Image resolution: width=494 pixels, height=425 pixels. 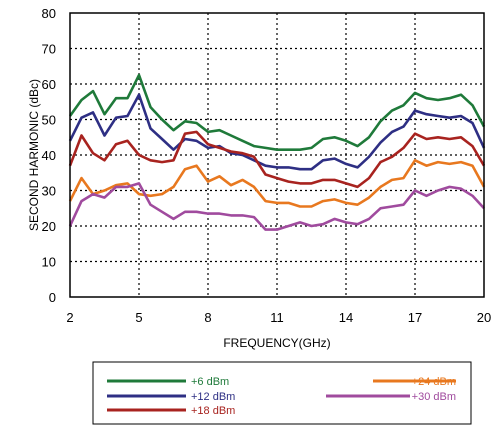 I want to click on legend-label: +18 dBm, so click(x=213, y=411).